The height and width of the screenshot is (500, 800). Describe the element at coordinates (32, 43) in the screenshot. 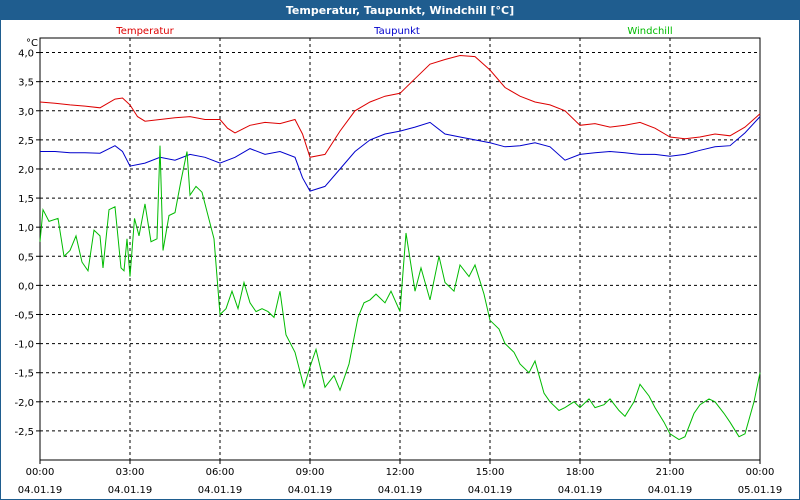

I see `y-axis-unit-label: °C` at that location.